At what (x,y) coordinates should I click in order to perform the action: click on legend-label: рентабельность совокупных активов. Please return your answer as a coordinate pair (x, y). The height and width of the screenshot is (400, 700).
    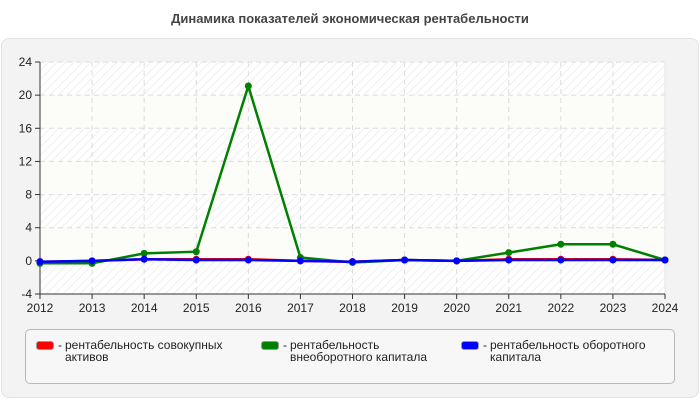
    Looking at the image, I should click on (144, 351).